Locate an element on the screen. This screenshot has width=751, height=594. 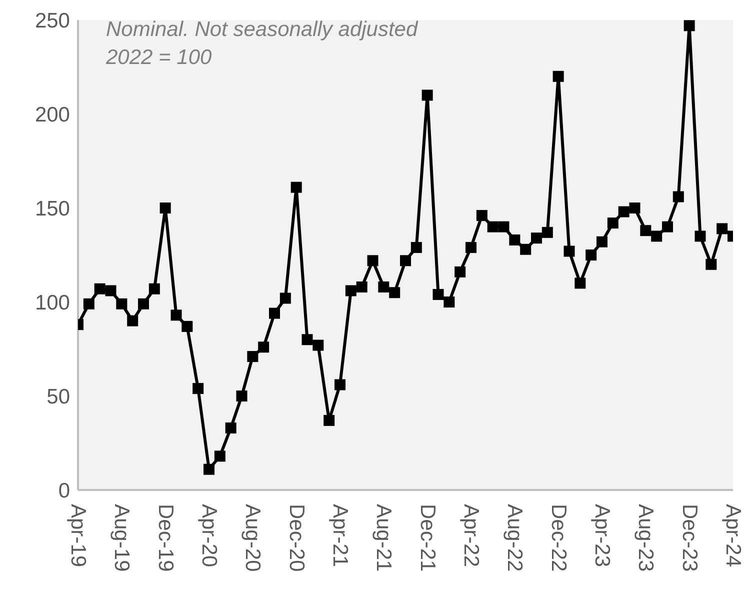
x-tick-label: Aug-23 is located at coordinates (646, 538).